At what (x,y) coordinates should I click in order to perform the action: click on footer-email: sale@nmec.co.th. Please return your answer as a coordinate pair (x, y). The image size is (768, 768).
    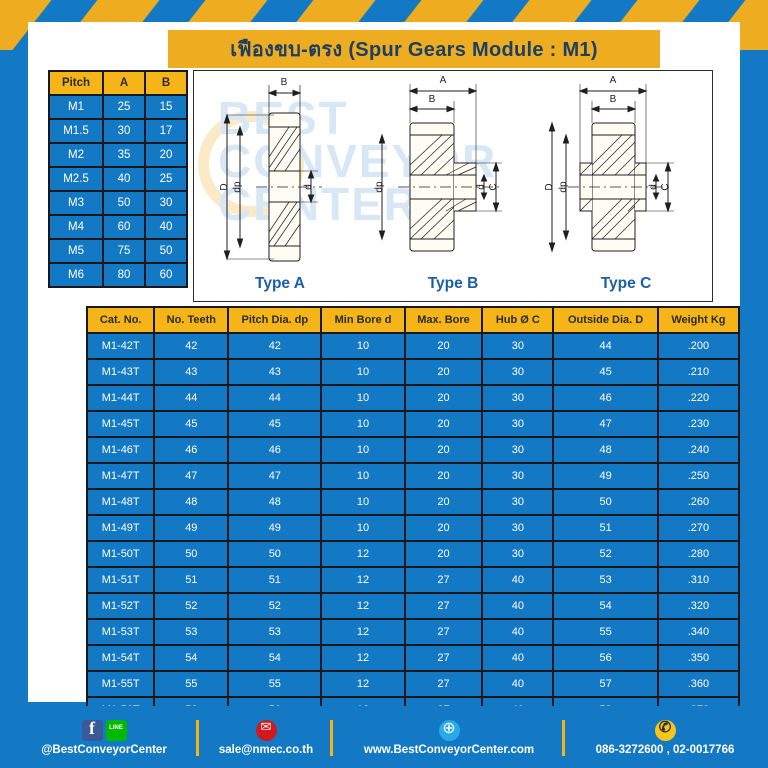
    Looking at the image, I should click on (266, 738).